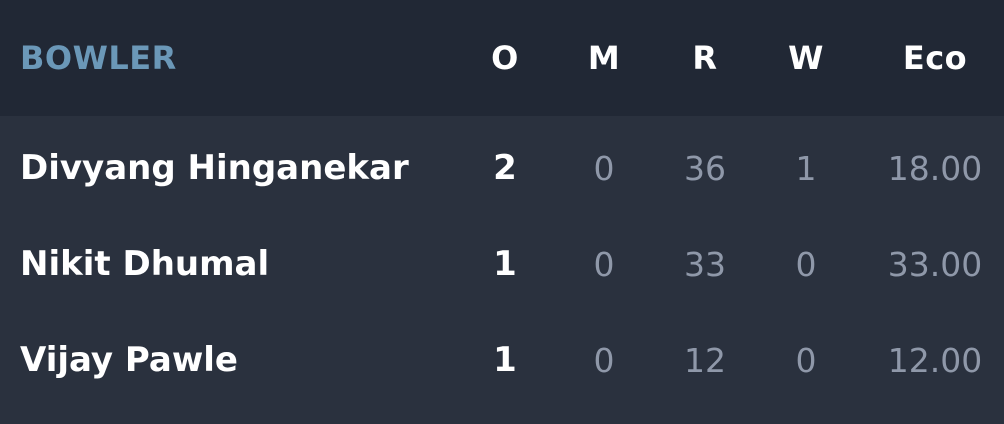  I want to click on runs-value: 12, so click(705, 360).